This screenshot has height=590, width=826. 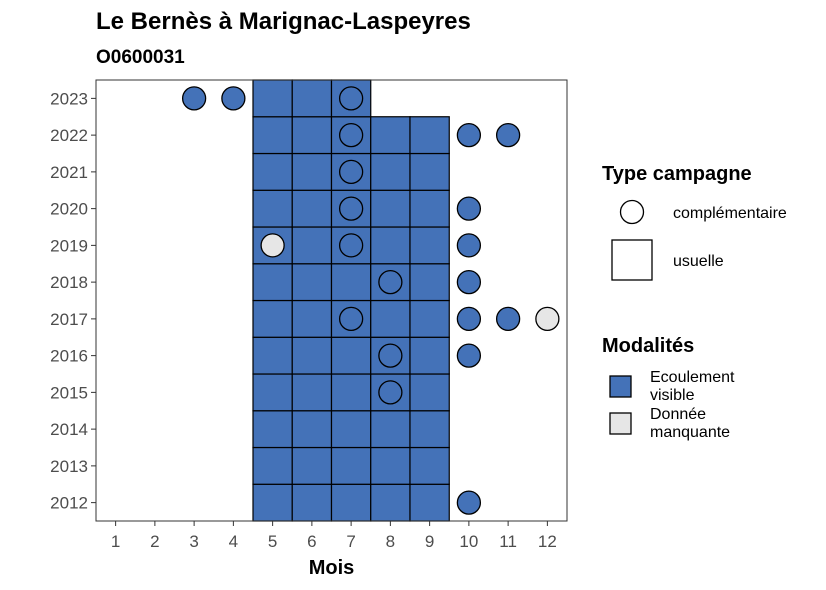 I want to click on x-tick-label: 10, so click(x=468, y=541).